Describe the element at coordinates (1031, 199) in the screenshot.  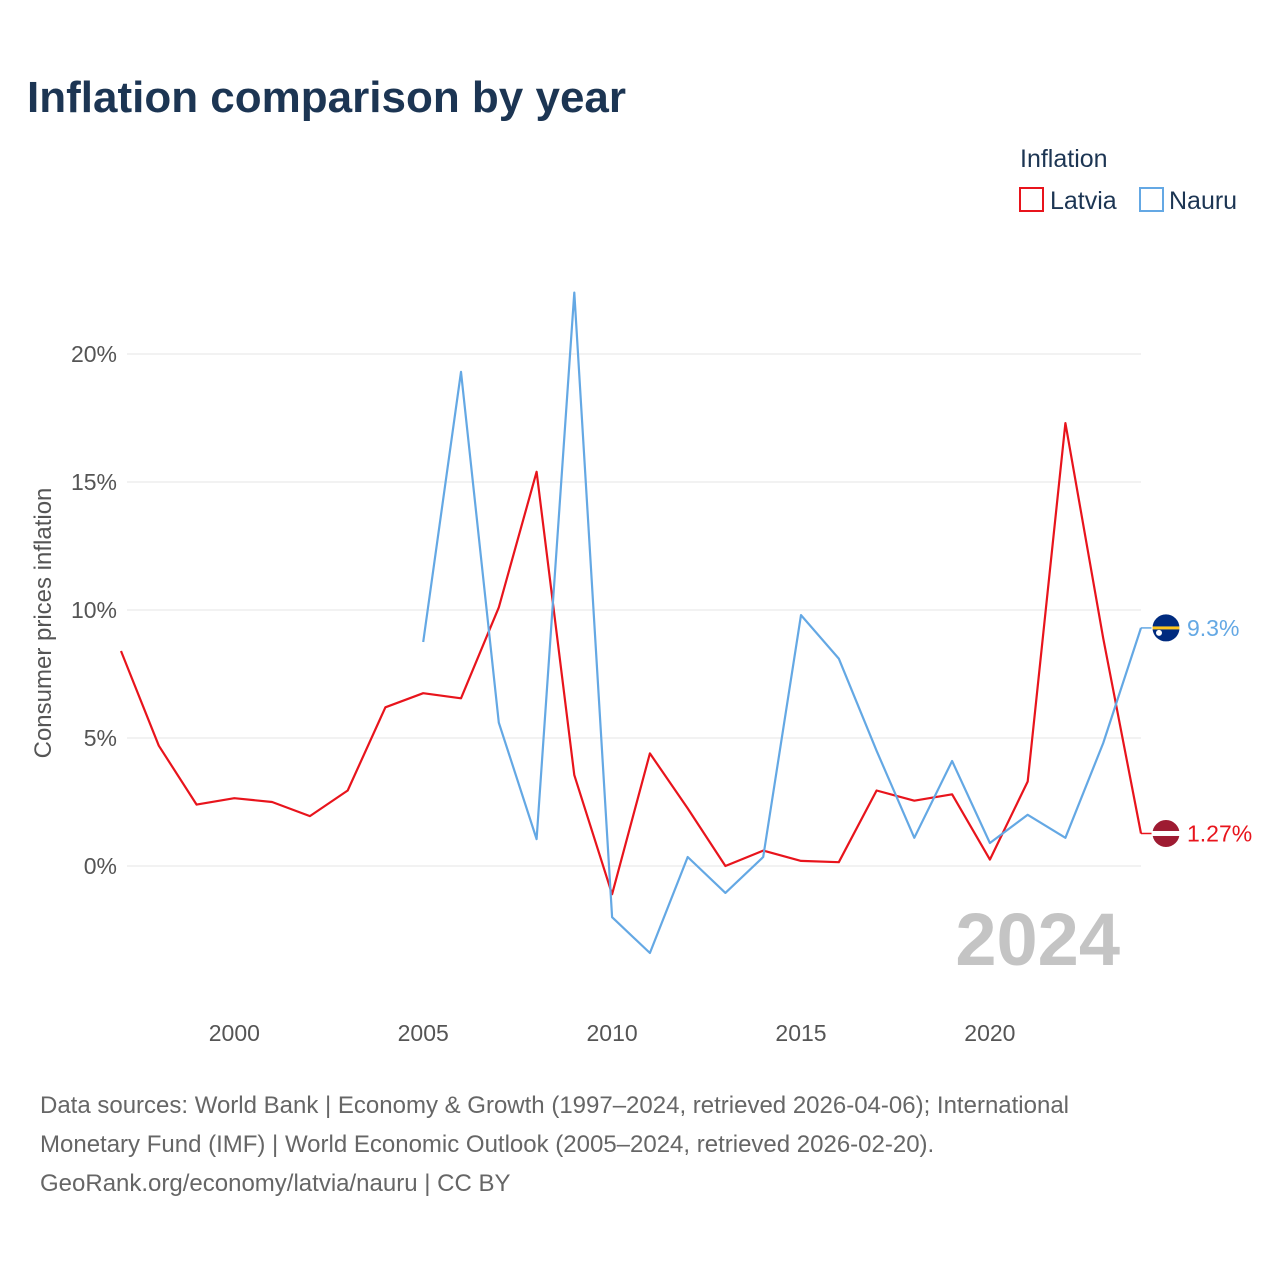
I see `legend-swatch-latvia` at that location.